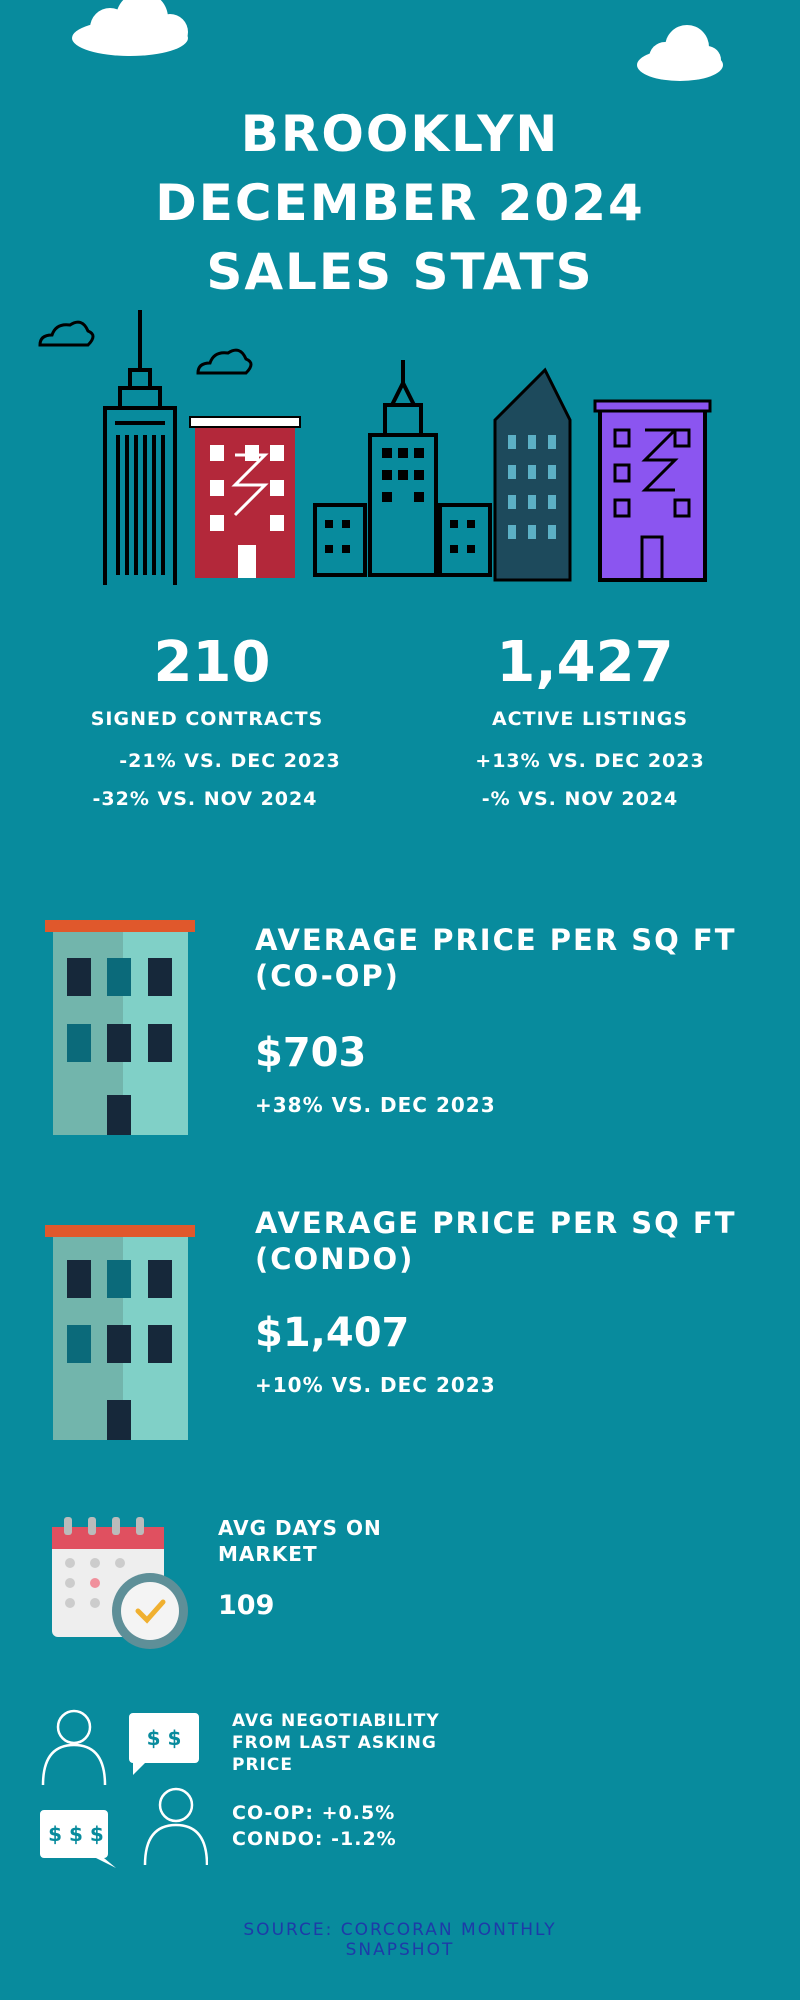 The height and width of the screenshot is (2000, 800). I want to click on condo-heading-line2: (CONDO), so click(335, 1259).